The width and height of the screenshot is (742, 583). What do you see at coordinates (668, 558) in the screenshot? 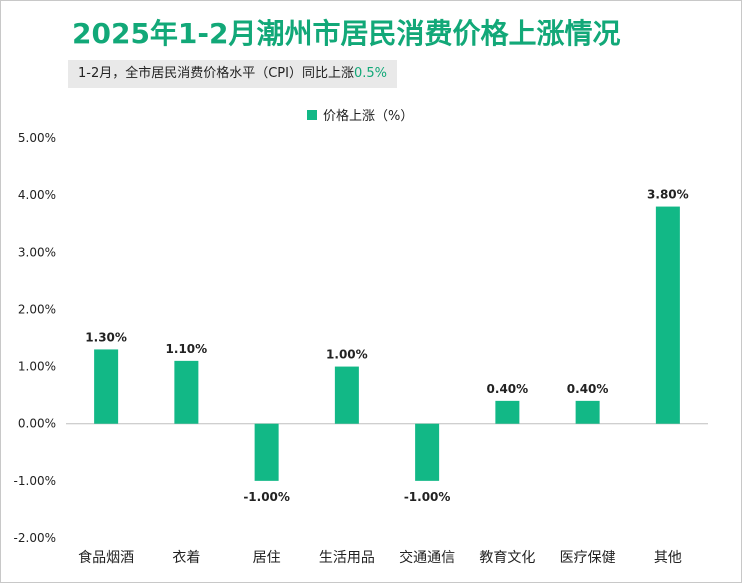
I see `x-tick-label: 其他` at bounding box center [668, 558].